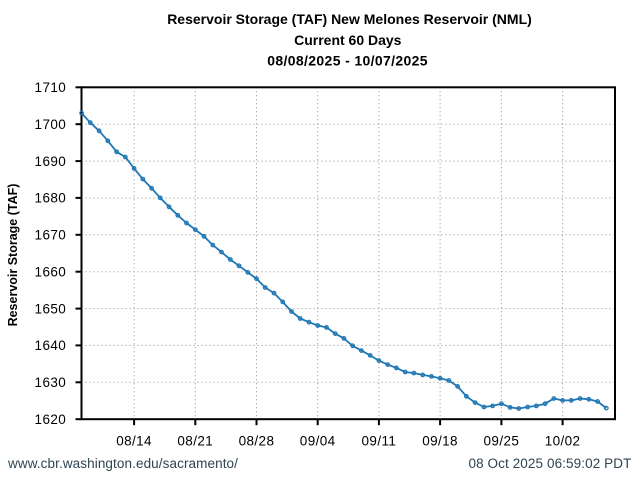 This screenshot has width=640, height=480. I want to click on svg-text: 1710, so click(51, 87).